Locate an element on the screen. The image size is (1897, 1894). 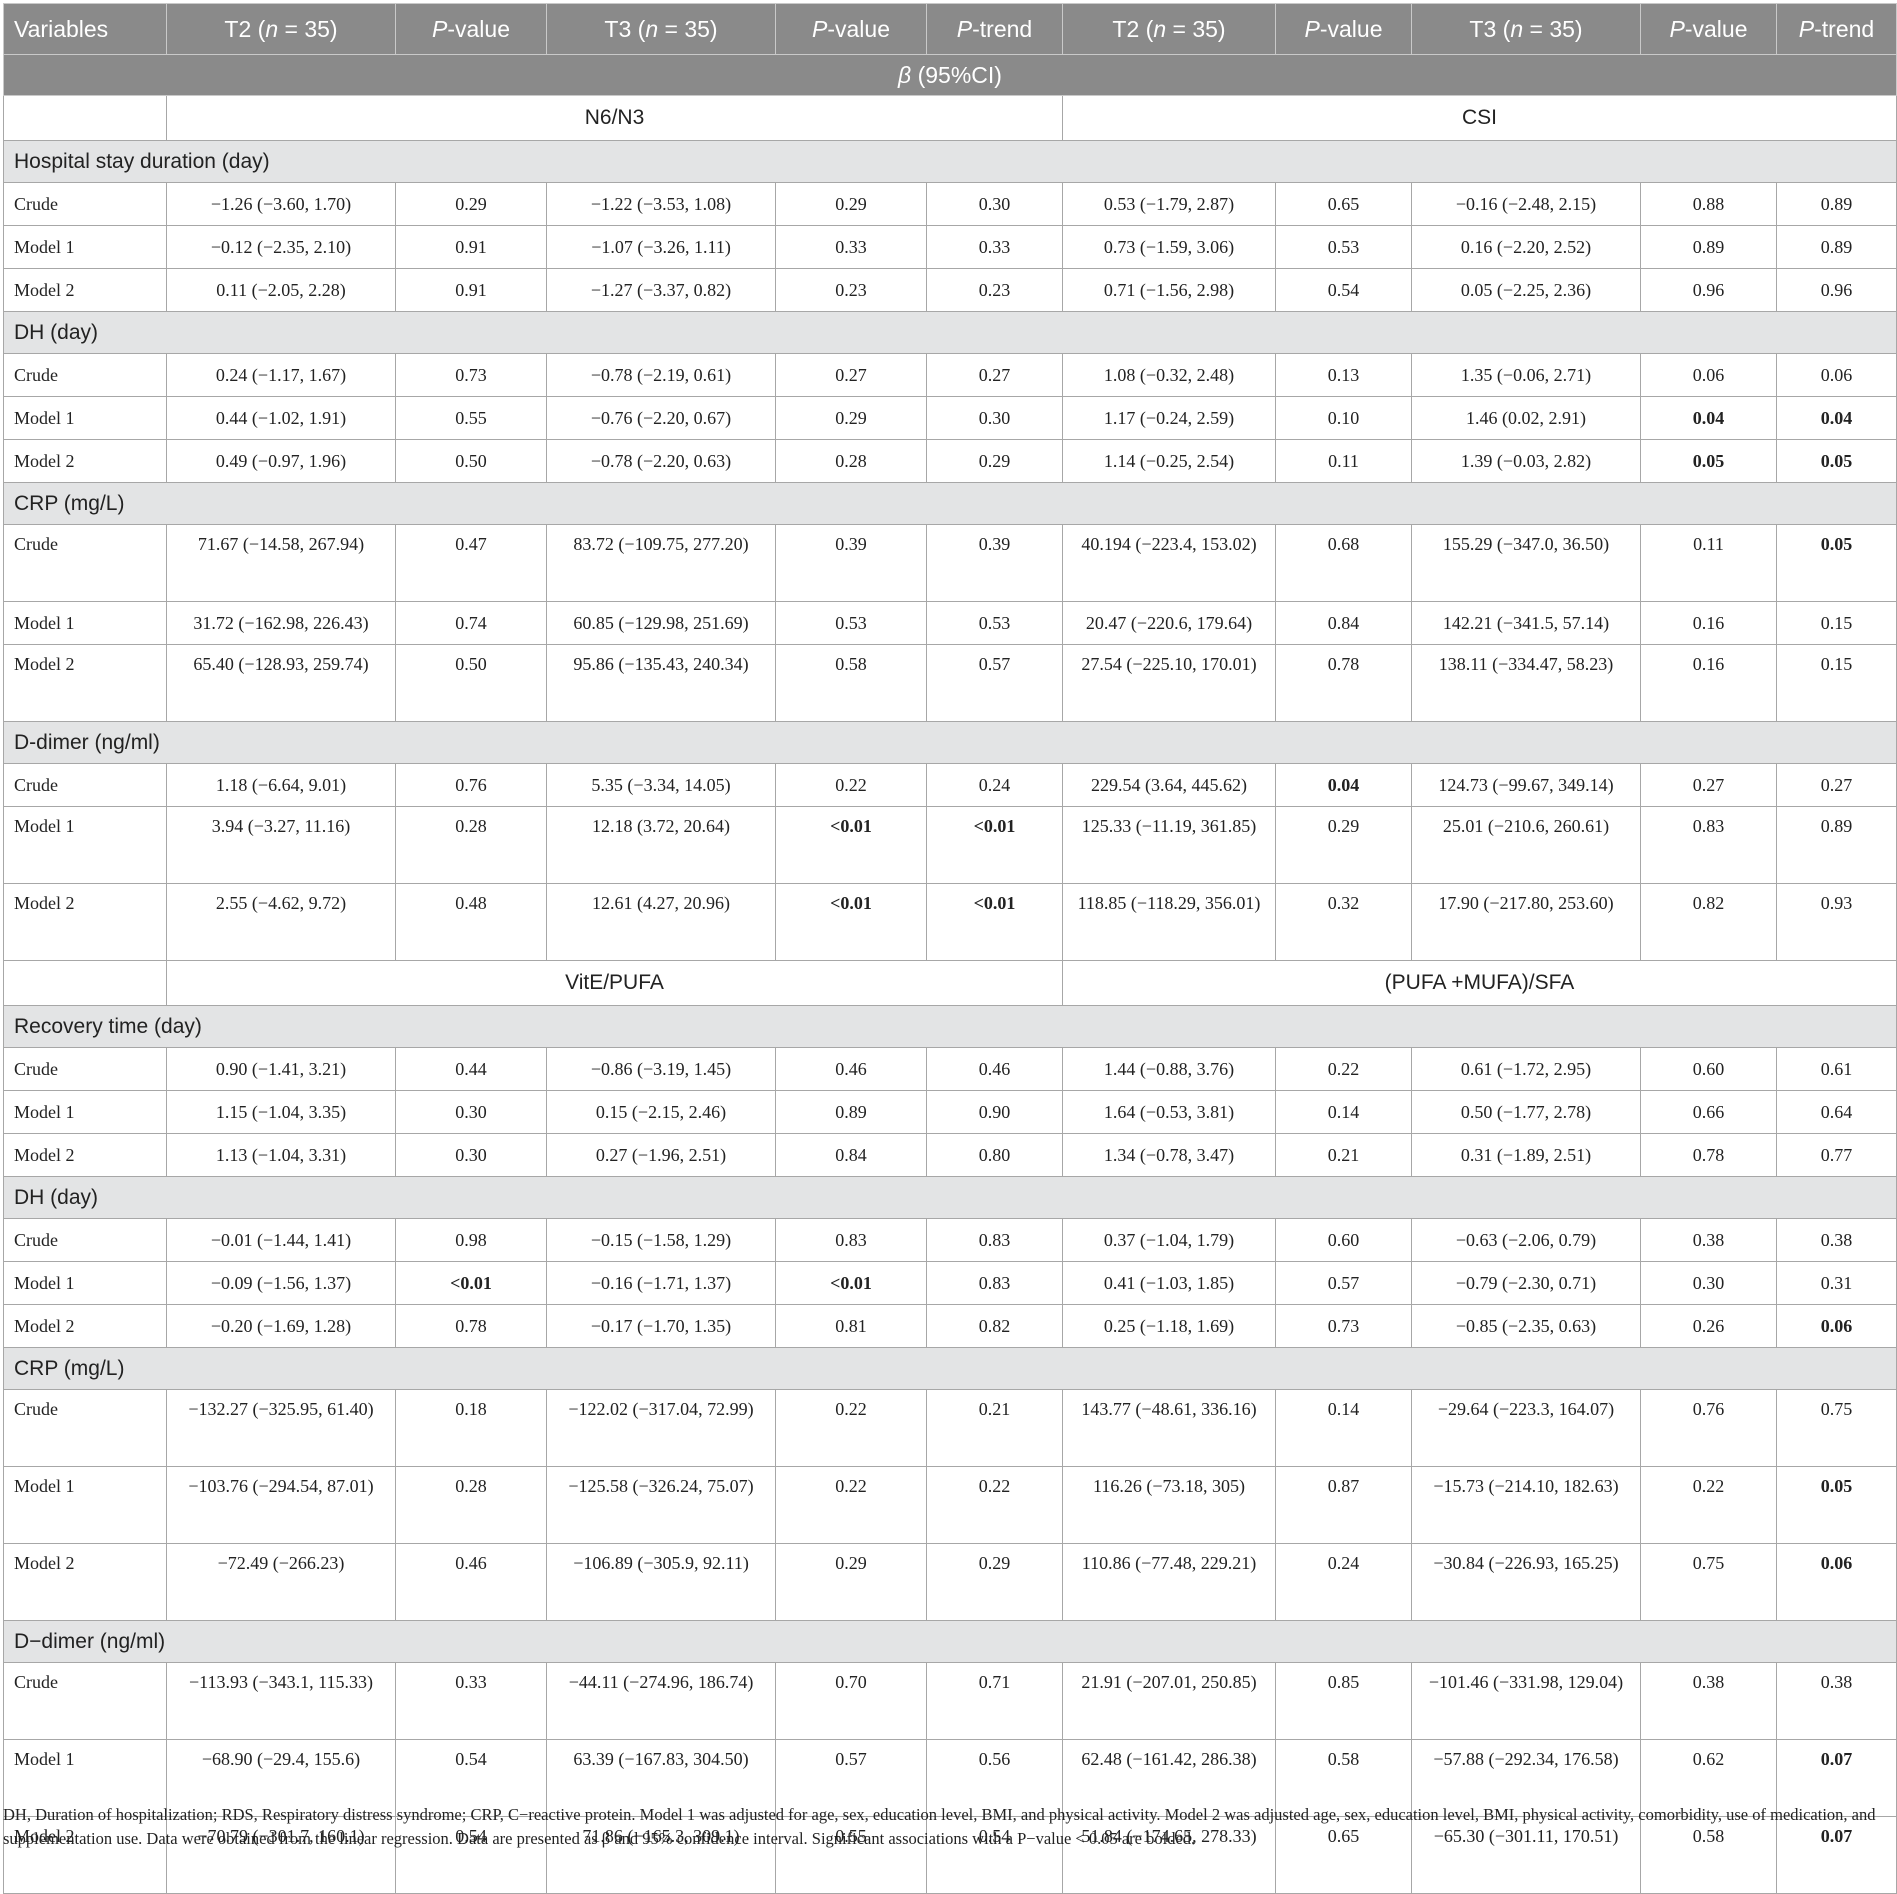
table-cell: 1.34 (−0.78, 3.47) is located at coordinates (1169, 1155).